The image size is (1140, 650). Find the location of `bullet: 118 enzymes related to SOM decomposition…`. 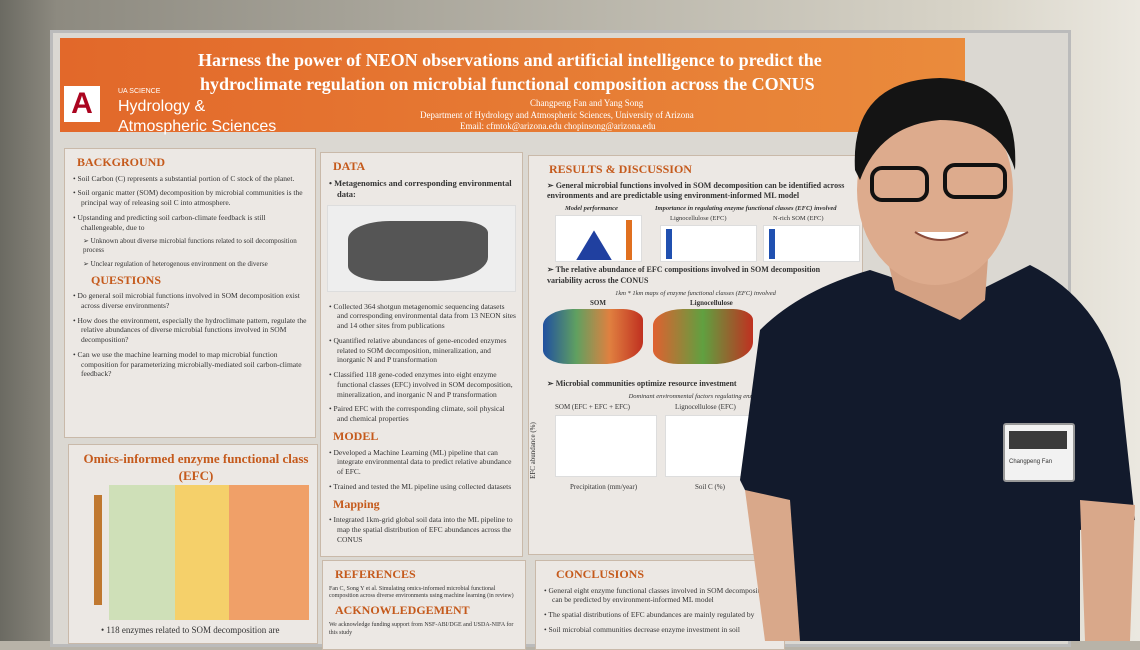

bullet: 118 enzymes related to SOM decomposition… is located at coordinates (189, 631).